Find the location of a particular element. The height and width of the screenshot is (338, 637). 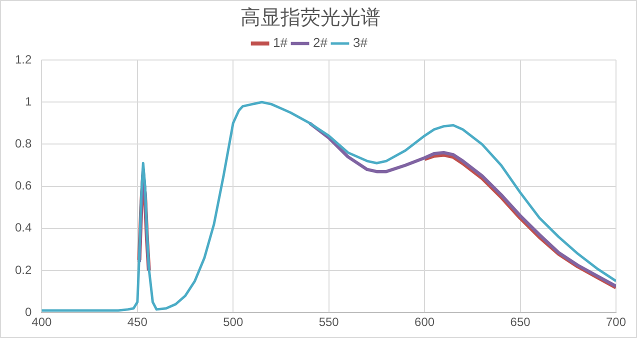

legend-label: 1# is located at coordinates (280, 42).